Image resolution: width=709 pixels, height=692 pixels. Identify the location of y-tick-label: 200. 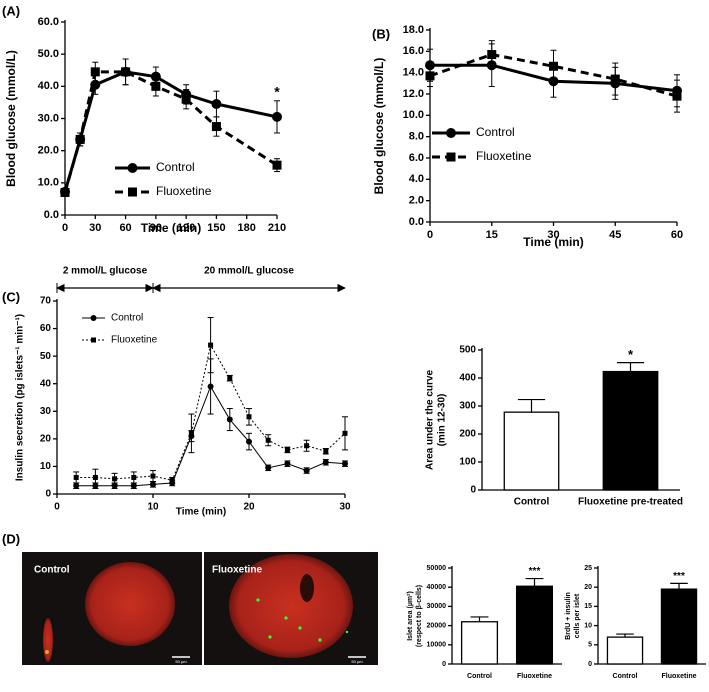
(467, 434).